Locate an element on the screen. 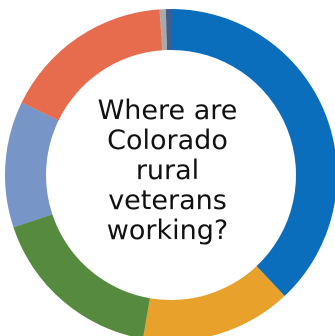 The height and width of the screenshot is (336, 335). chart-title-line-4: veterans is located at coordinates (167, 200).